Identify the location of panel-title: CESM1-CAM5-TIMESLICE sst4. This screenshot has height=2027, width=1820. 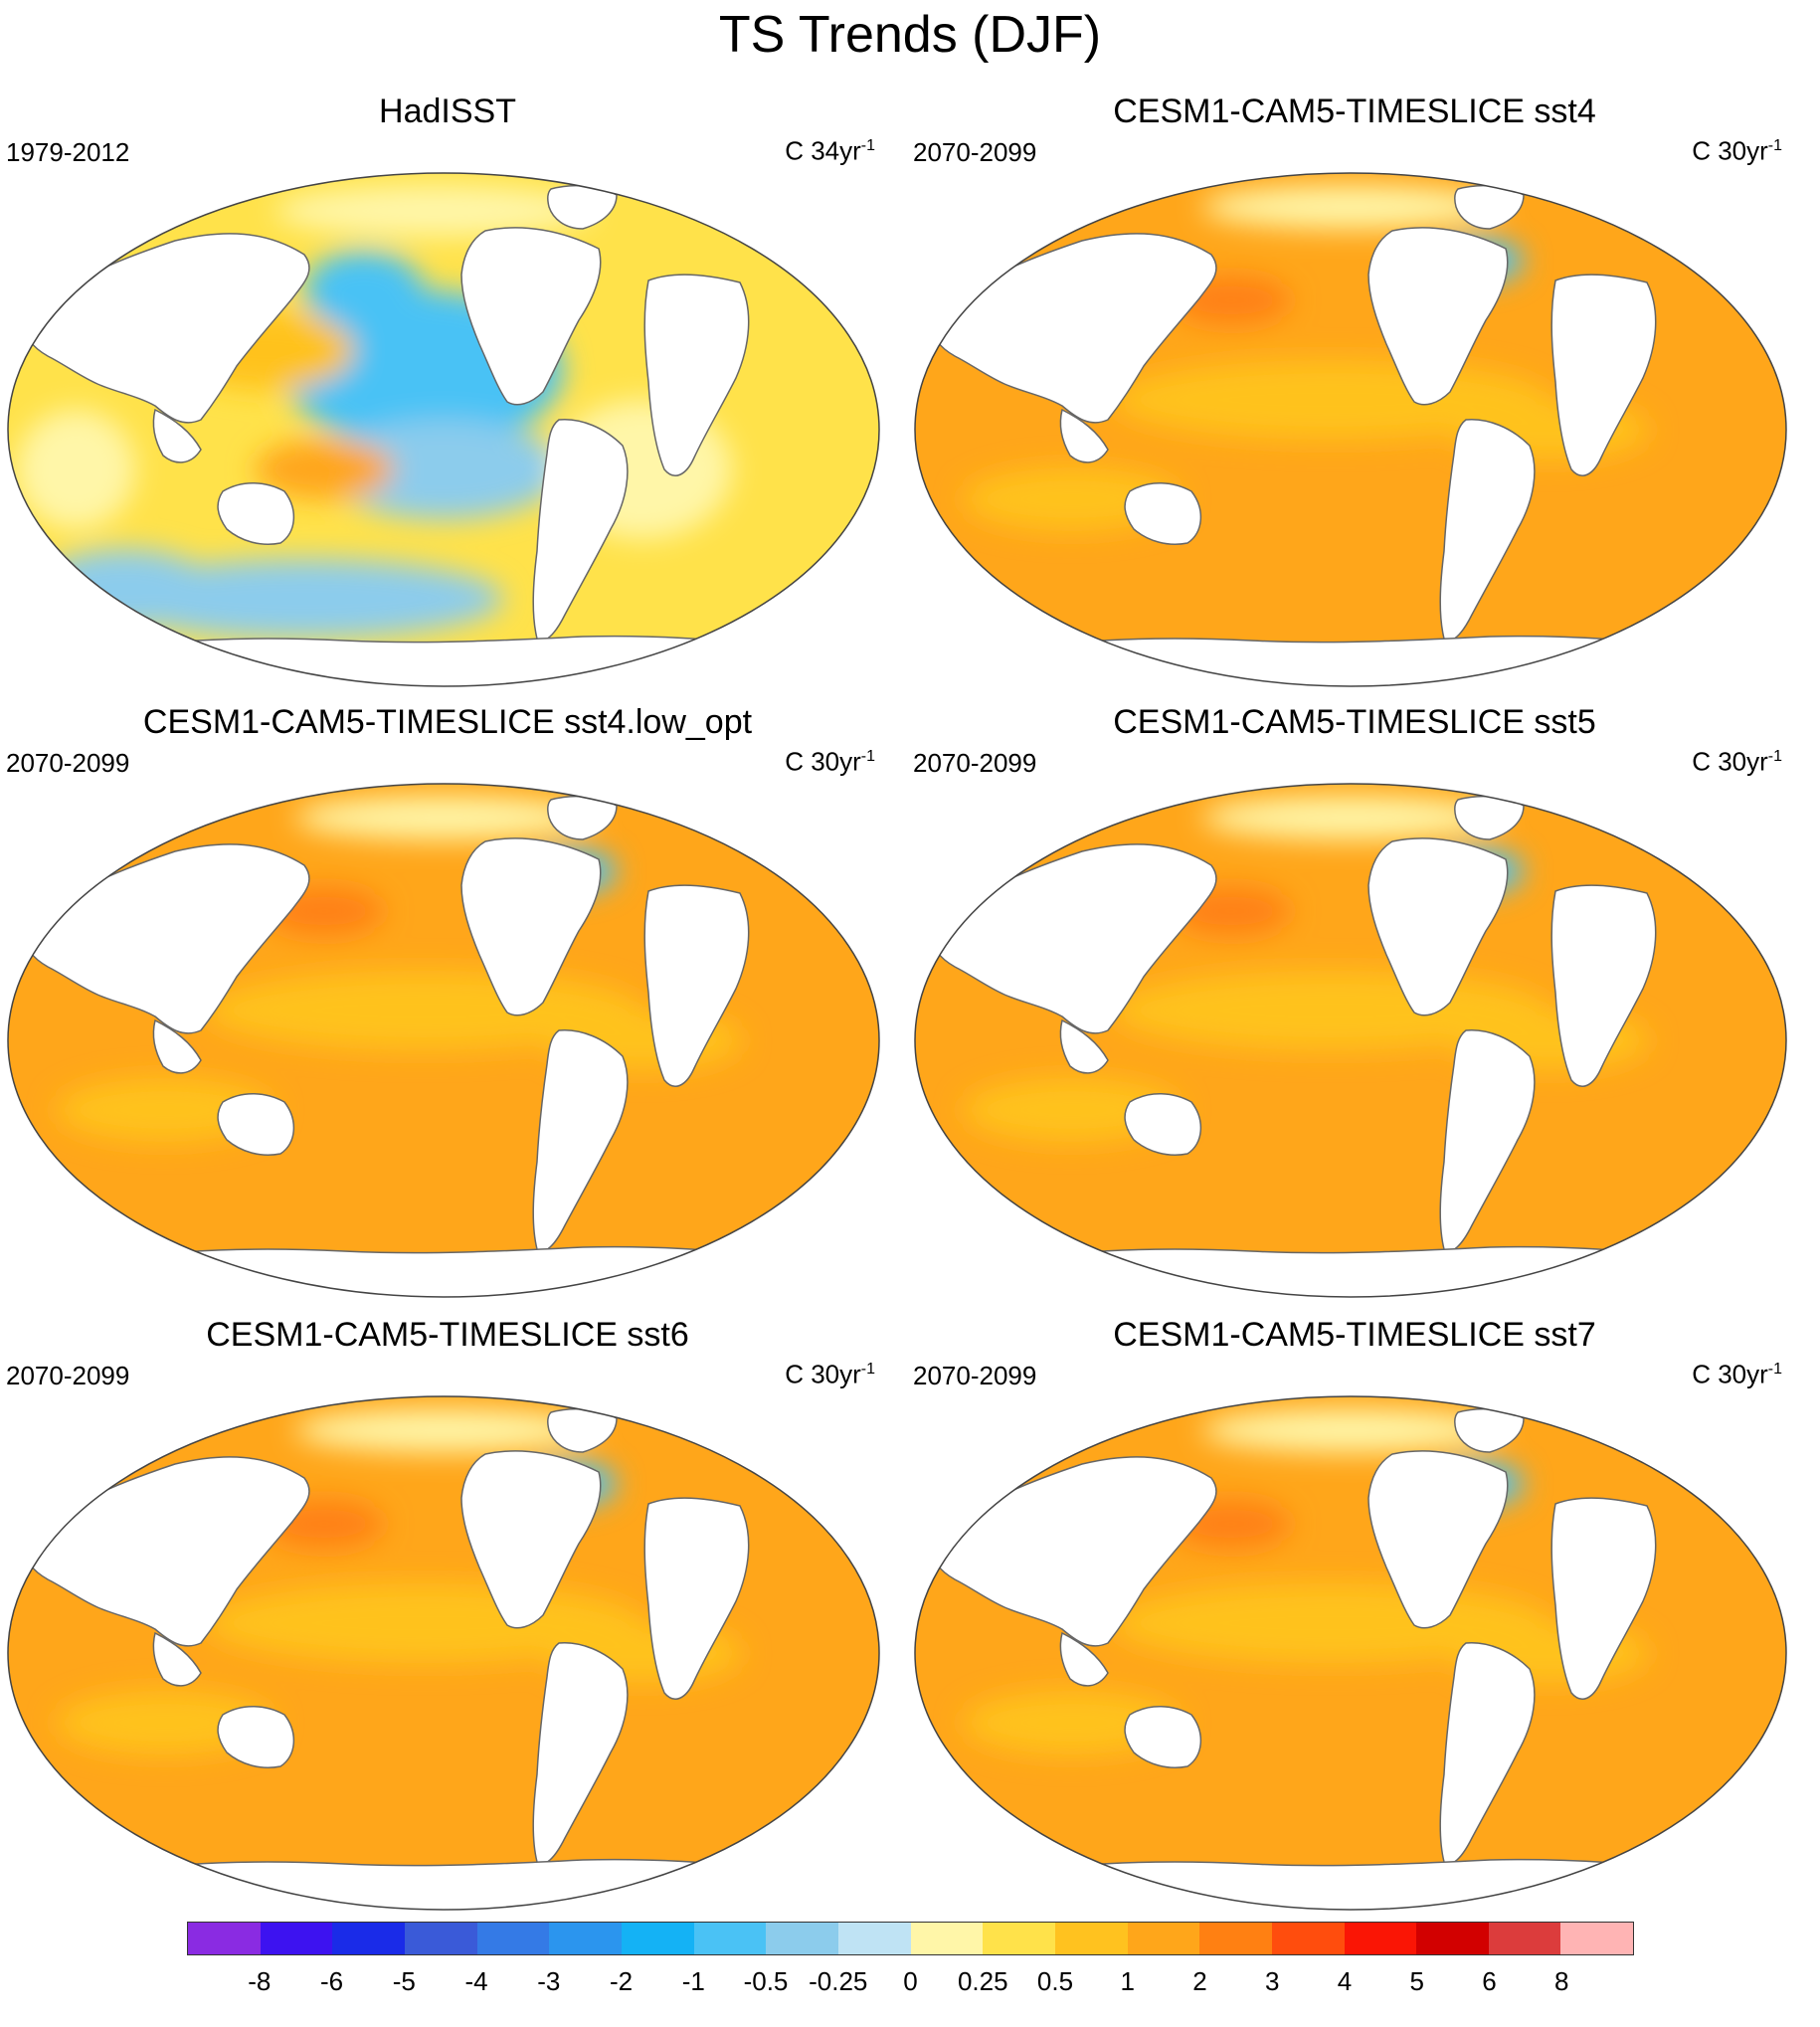
(1354, 111).